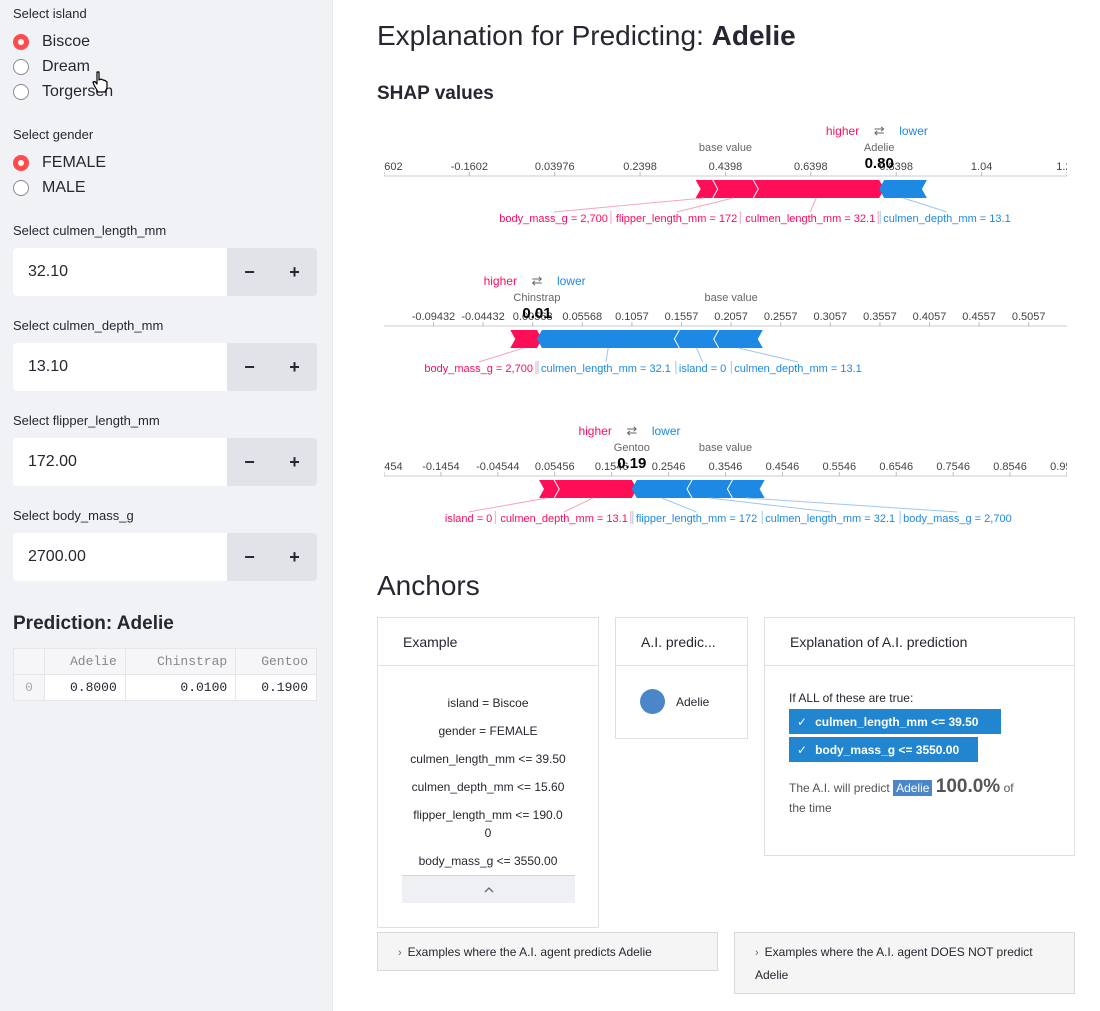 The width and height of the screenshot is (1100, 1011). What do you see at coordinates (753, 35) in the screenshot?
I see `predicted-class: Adelie` at bounding box center [753, 35].